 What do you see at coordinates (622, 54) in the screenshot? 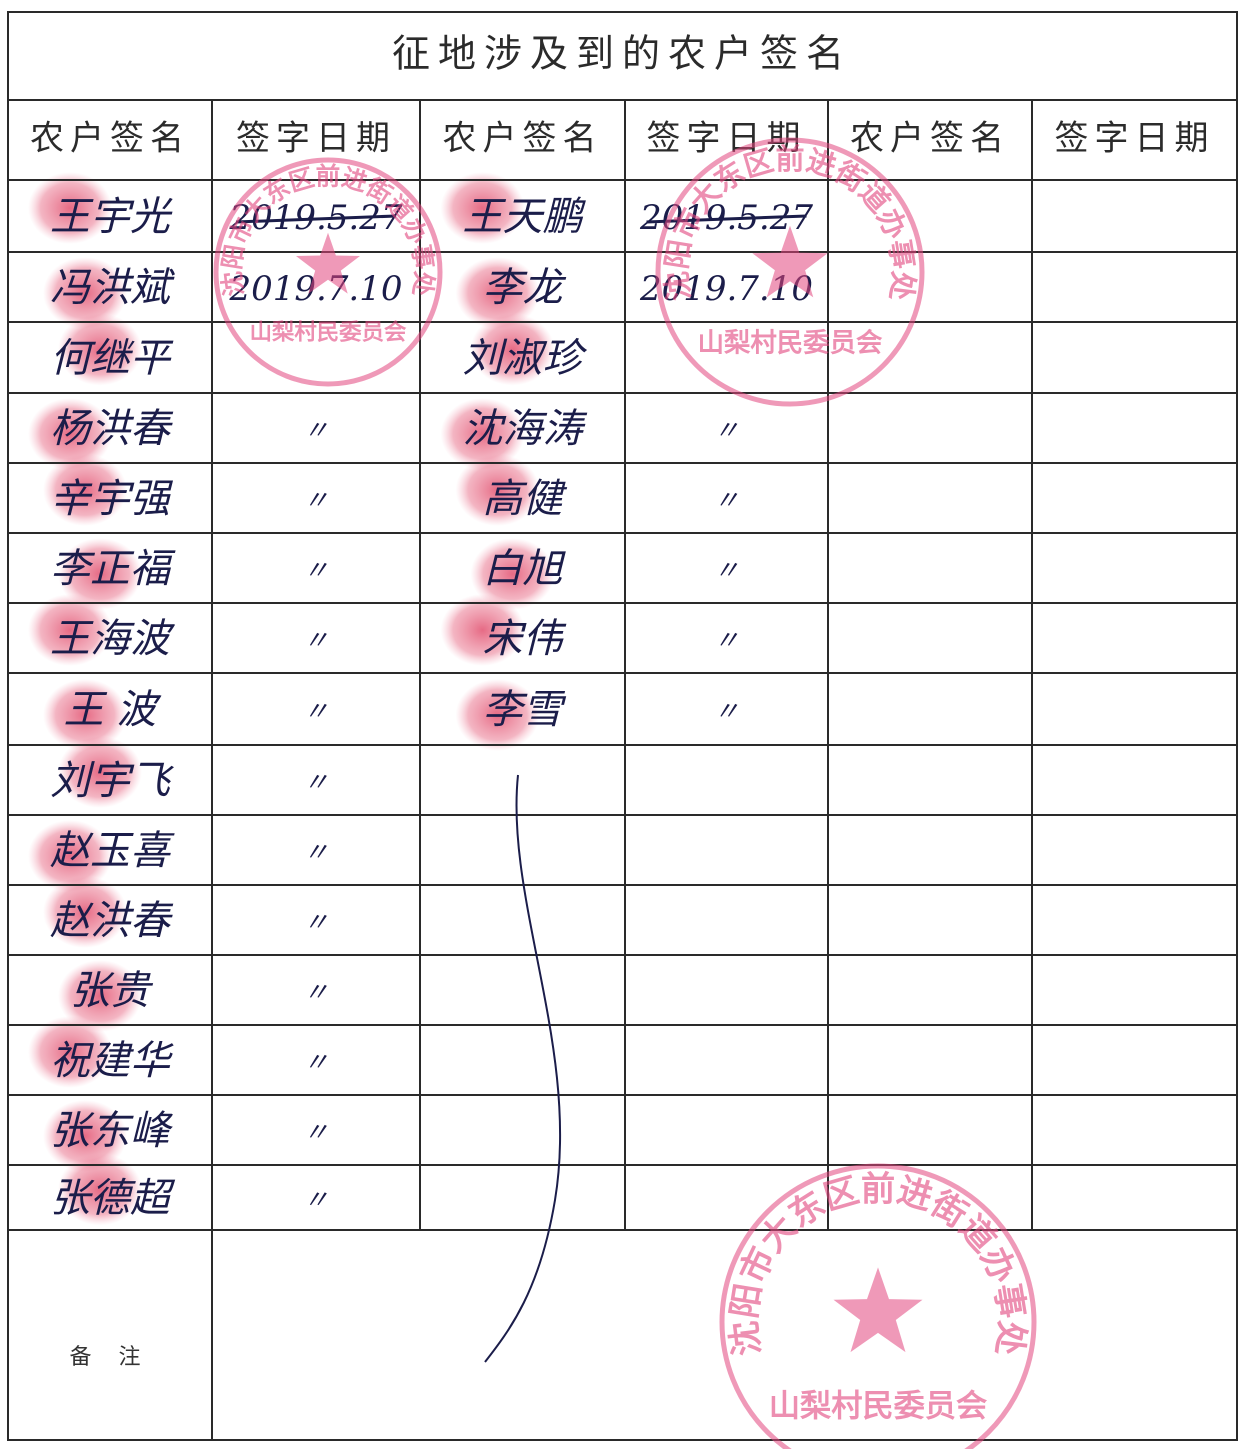
I see `title: 征地涉及到的农户签名` at bounding box center [622, 54].